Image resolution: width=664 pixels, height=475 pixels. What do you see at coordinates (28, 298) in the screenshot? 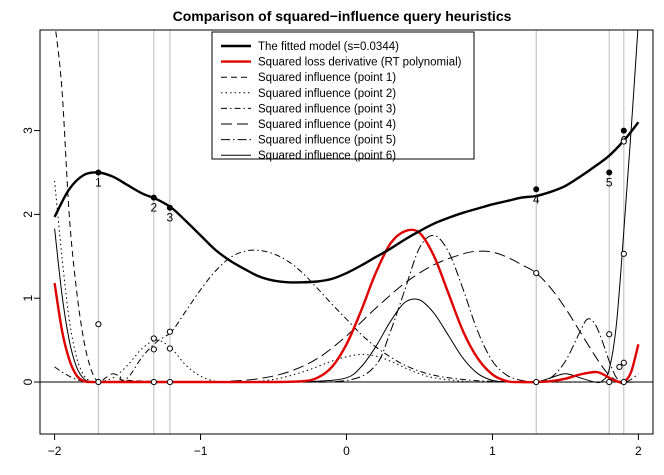
I see `y-tick-label-2: 1` at bounding box center [28, 298].